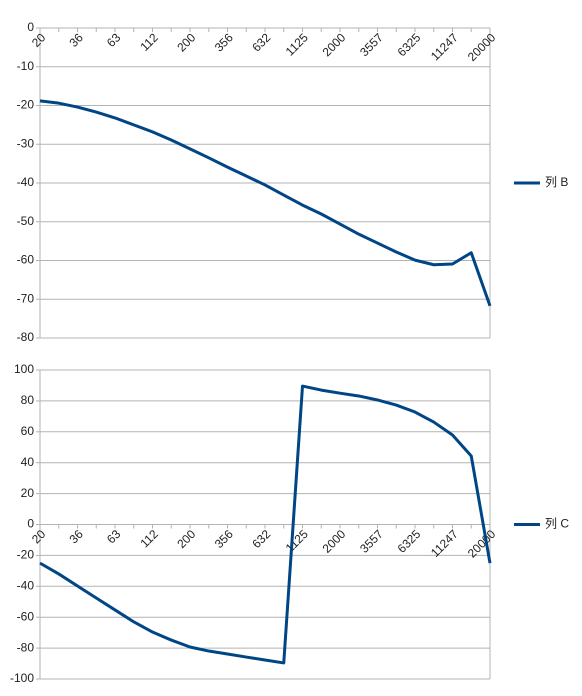  Describe the element at coordinates (24, 369) in the screenshot. I see `y-tick-label: 100` at that location.